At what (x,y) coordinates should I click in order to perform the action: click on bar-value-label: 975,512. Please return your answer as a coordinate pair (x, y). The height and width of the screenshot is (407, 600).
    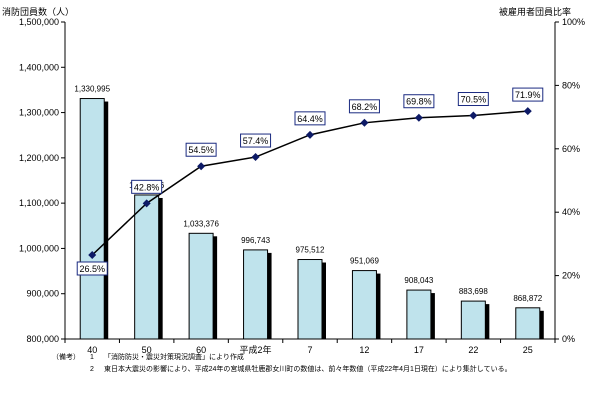
    Looking at the image, I should click on (310, 250).